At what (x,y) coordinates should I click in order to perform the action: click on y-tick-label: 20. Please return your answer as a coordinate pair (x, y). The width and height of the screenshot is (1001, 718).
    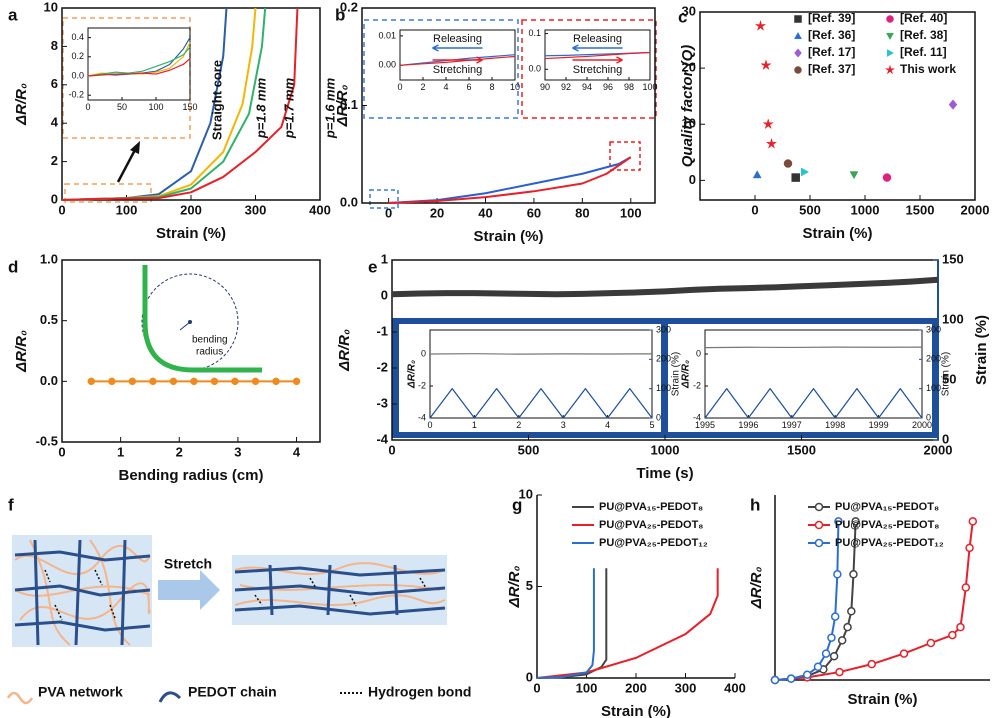
    Looking at the image, I should click on (689, 67).